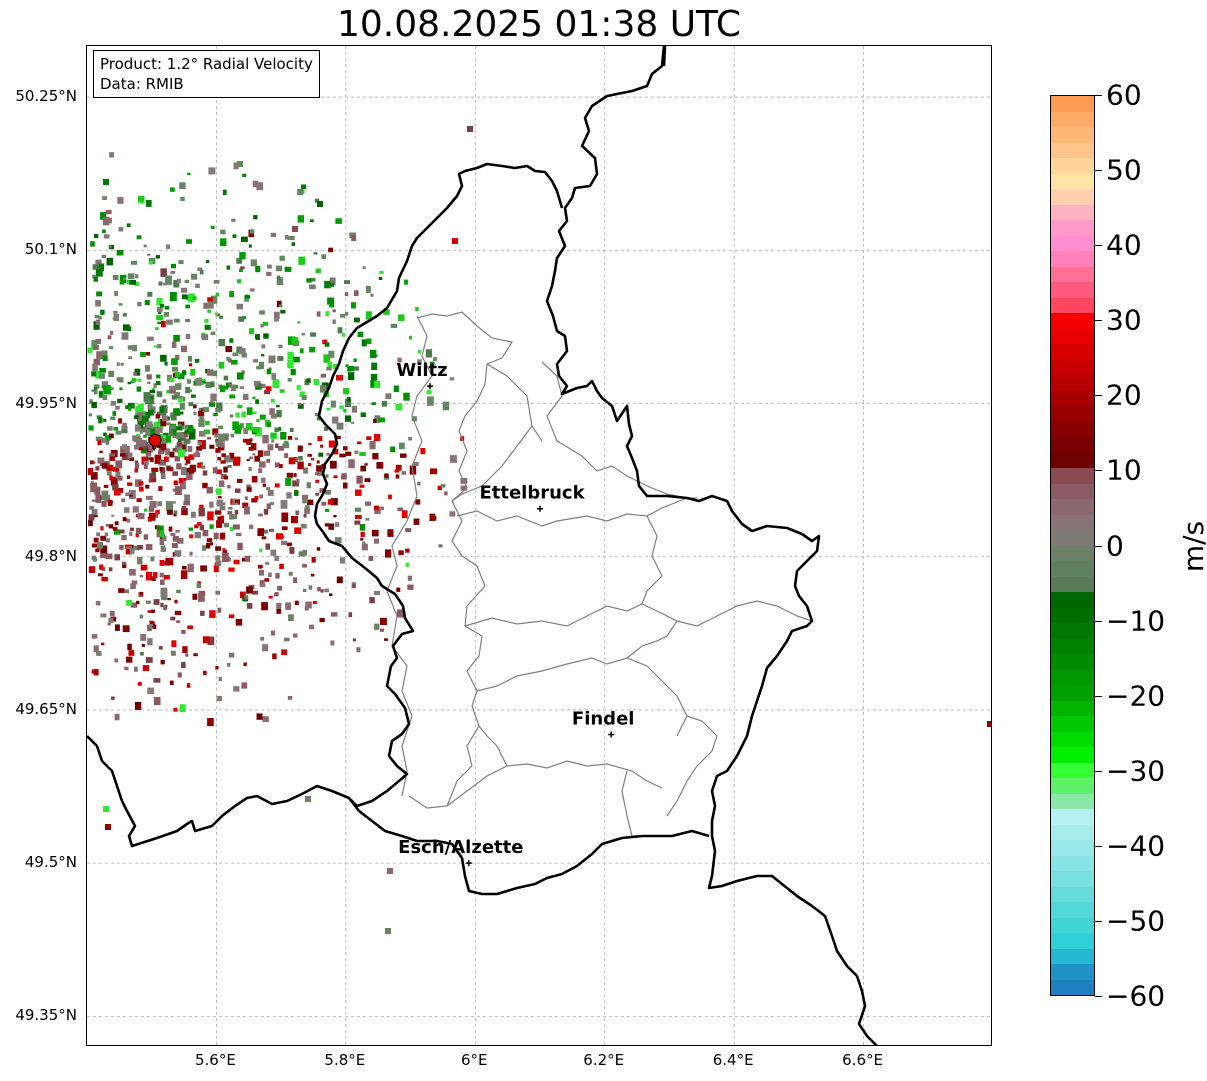 This screenshot has height=1081, width=1207. What do you see at coordinates (46, 96) in the screenshot?
I see `lat-tick-label: 50.25°N` at bounding box center [46, 96].